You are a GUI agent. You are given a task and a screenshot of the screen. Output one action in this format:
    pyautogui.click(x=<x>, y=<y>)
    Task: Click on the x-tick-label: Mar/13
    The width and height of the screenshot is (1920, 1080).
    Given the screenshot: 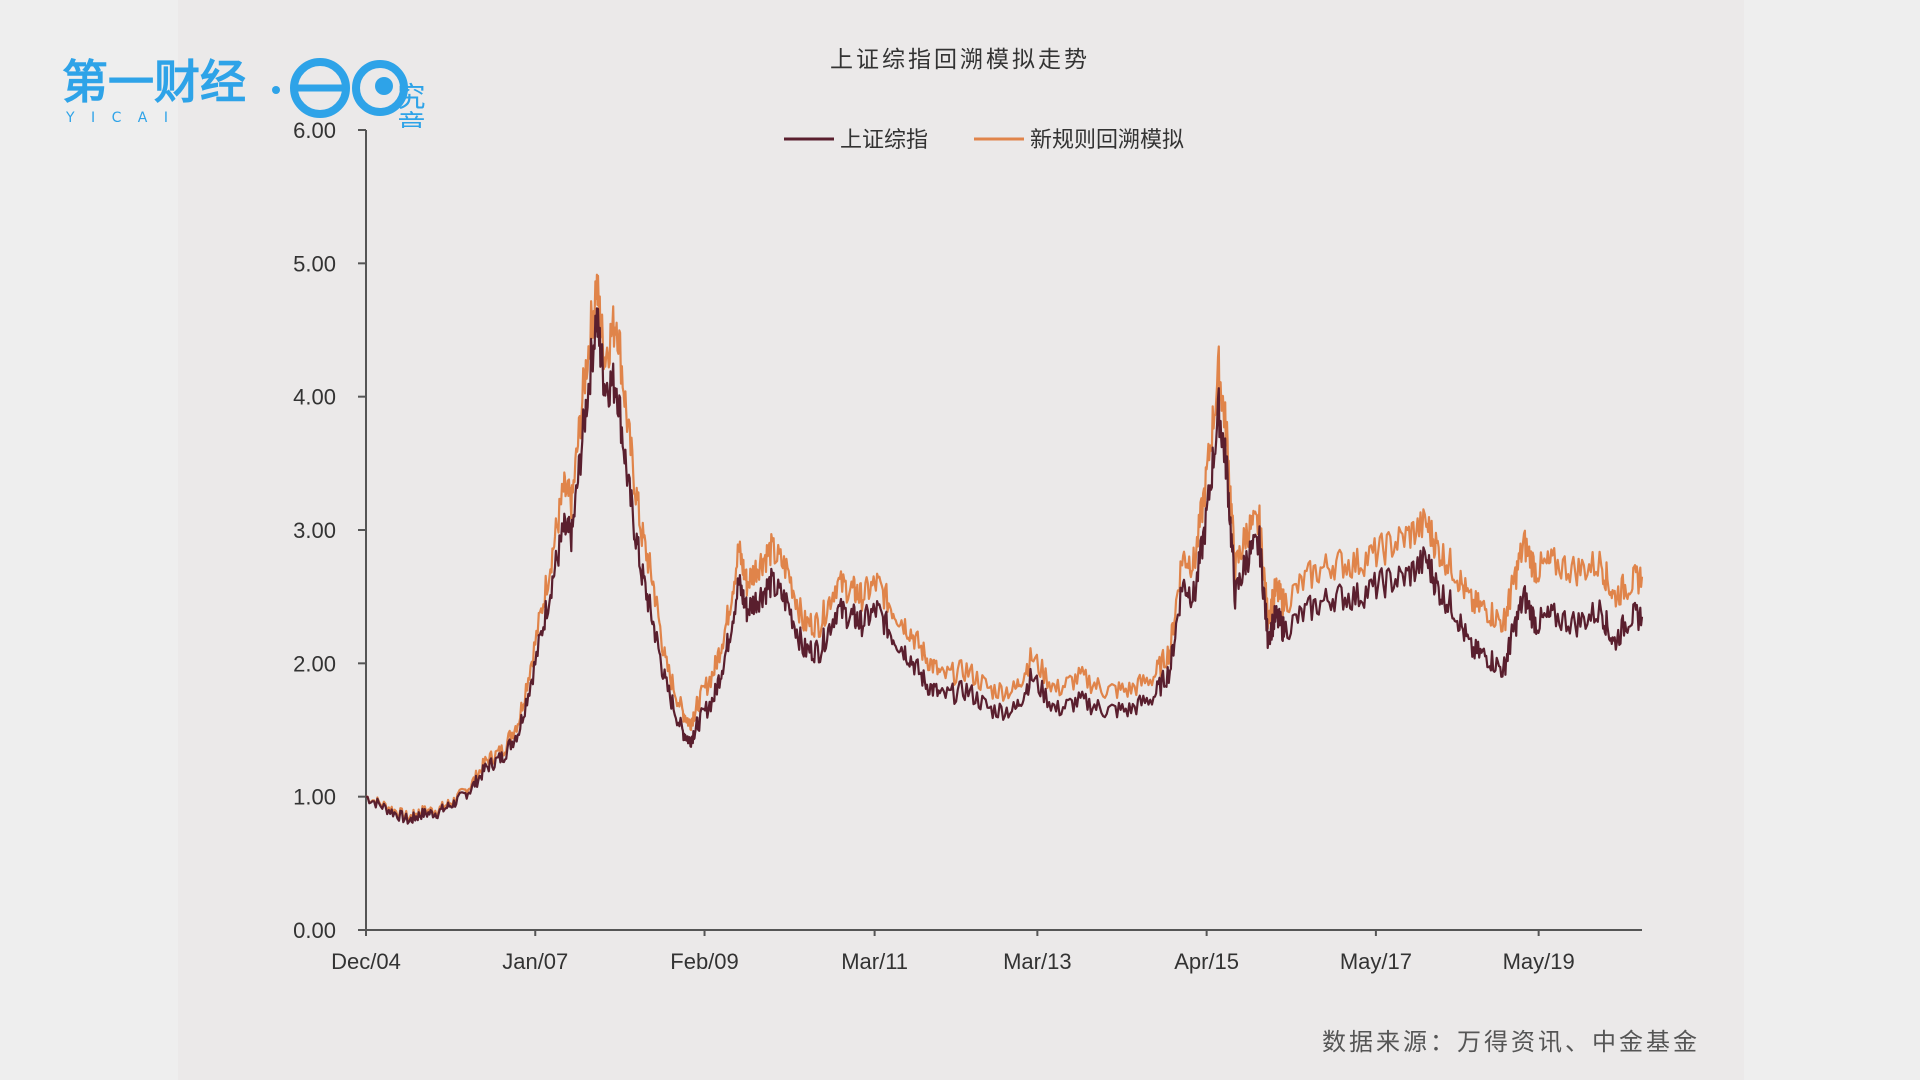 What is the action you would take?
    pyautogui.click(x=1037, y=961)
    